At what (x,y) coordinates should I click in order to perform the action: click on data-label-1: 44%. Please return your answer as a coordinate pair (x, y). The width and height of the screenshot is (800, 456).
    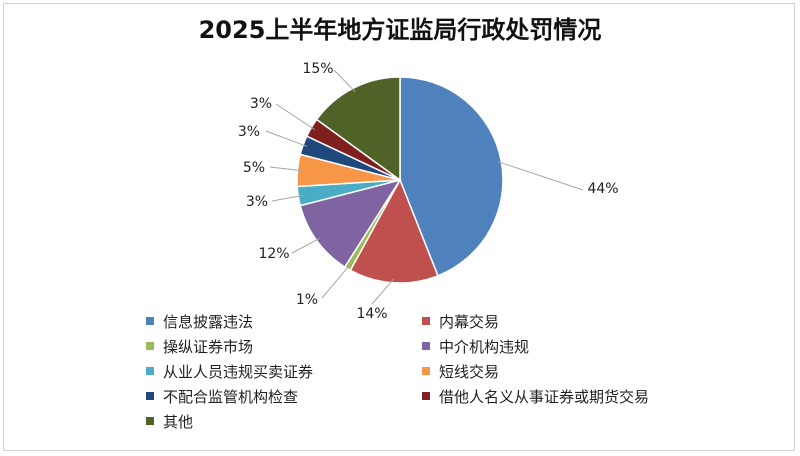
    Looking at the image, I should click on (602, 189).